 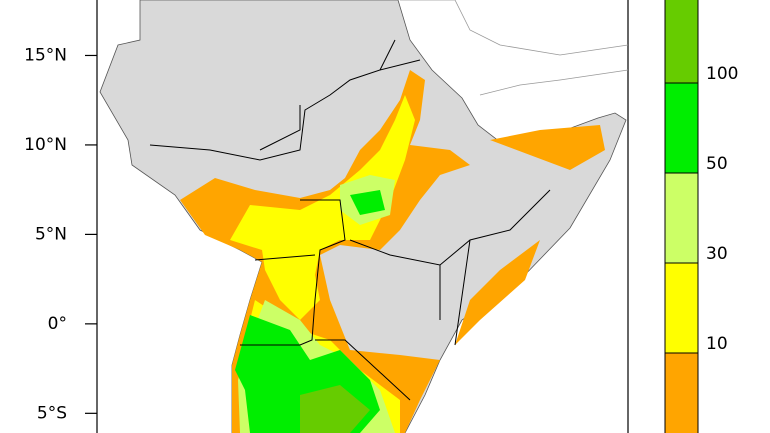 I want to click on lat-tick-label: 15°N, so click(x=45, y=55).